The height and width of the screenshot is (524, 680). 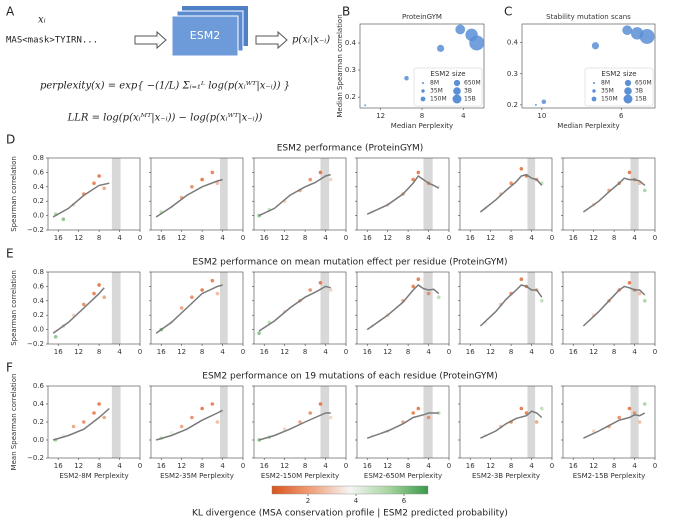 What do you see at coordinates (10, 140) in the screenshot?
I see `panel-letter: D` at bounding box center [10, 140].